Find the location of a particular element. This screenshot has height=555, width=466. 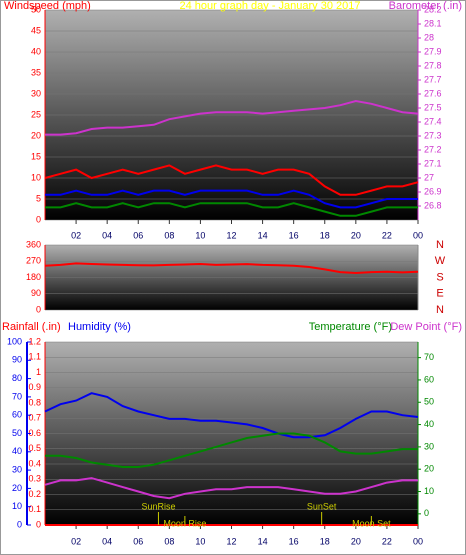

y3-tick-label: 40 is located at coordinates (17, 451).